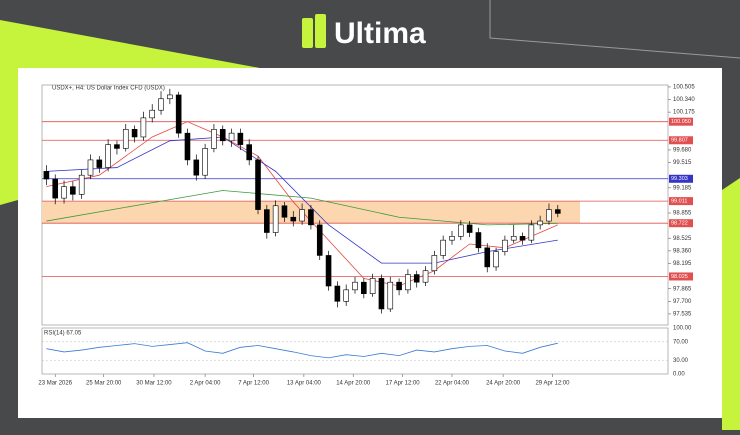 This screenshot has height=435, width=740. Describe the element at coordinates (614, 29) in the screenshot. I see `accent-line` at that location.